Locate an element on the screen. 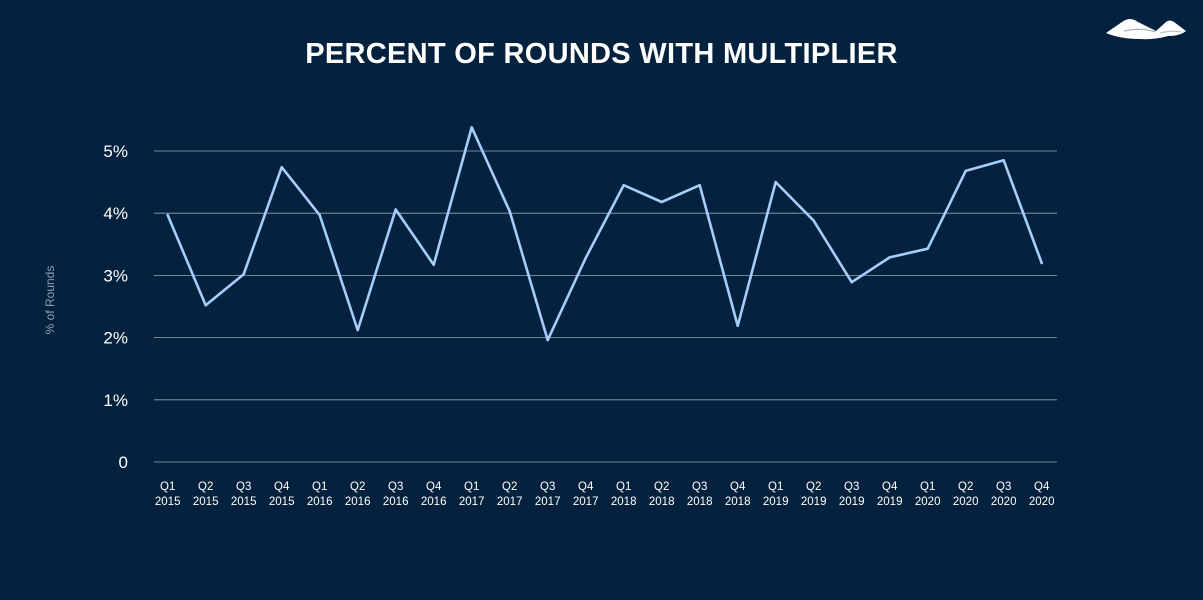 This screenshot has height=600, width=1203. x-tick-label: Q1 2019 is located at coordinates (776, 494).